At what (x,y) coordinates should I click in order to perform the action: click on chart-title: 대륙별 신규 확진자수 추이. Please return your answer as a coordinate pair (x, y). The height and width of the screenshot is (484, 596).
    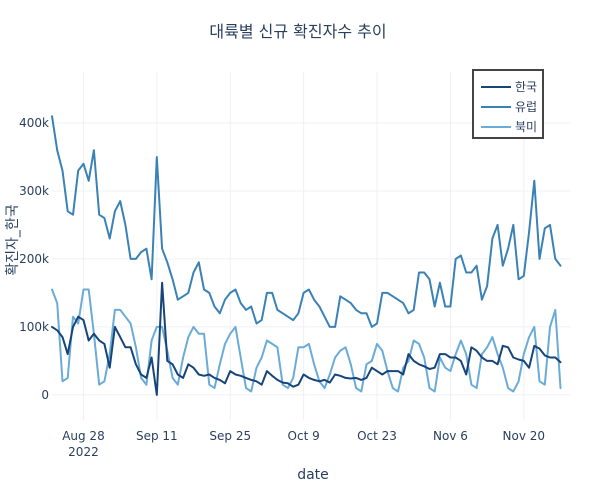
    Looking at the image, I should click on (297, 31).